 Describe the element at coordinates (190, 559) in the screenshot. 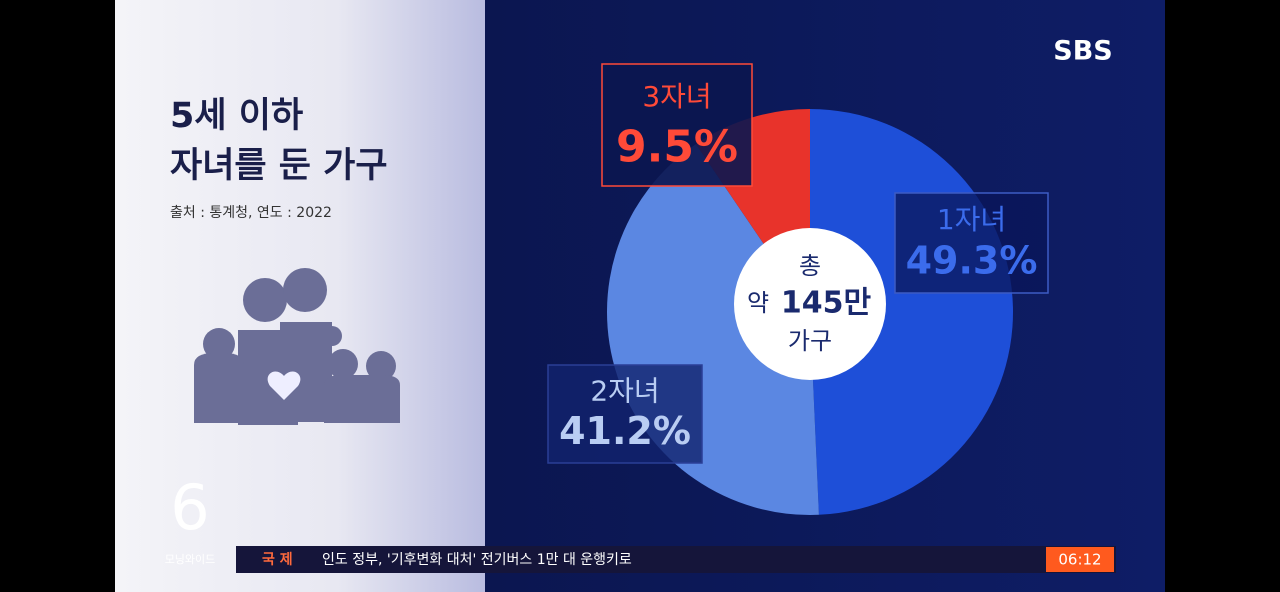

I see `program-name: 모닝와이드` at that location.